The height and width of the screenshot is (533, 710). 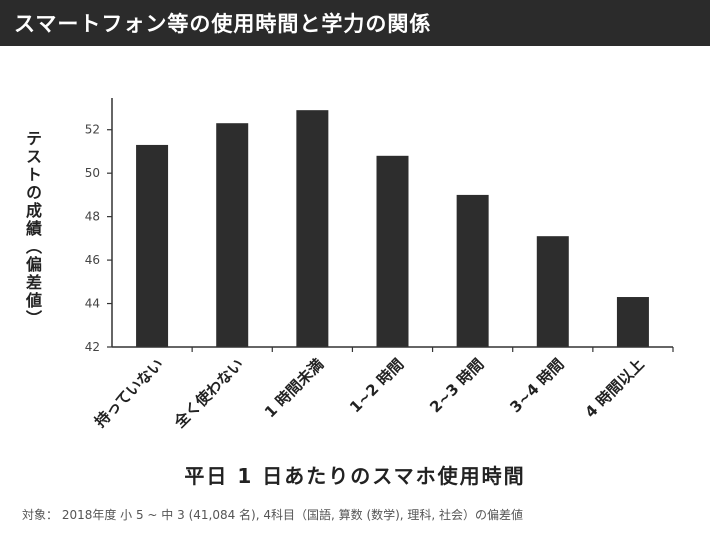 I want to click on x-tick-label: 4 時間以上, so click(x=615, y=388).